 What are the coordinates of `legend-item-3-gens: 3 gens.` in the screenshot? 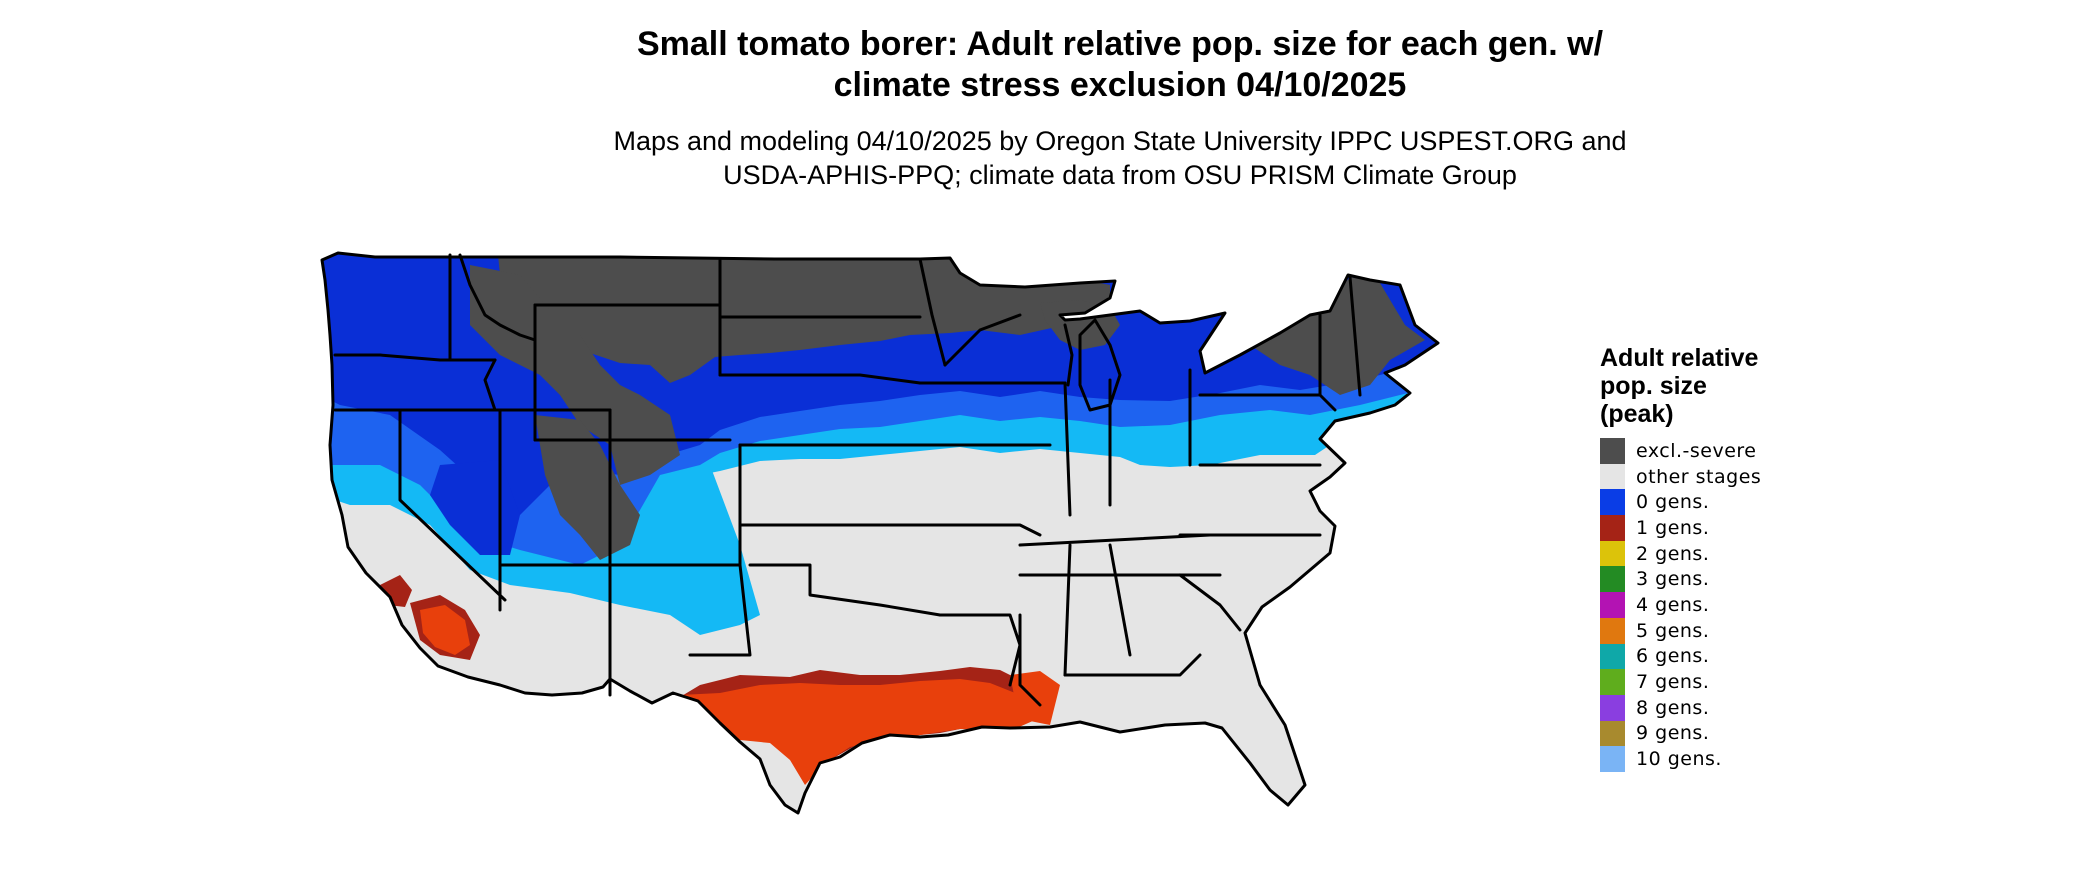 It's located at (1680, 579).